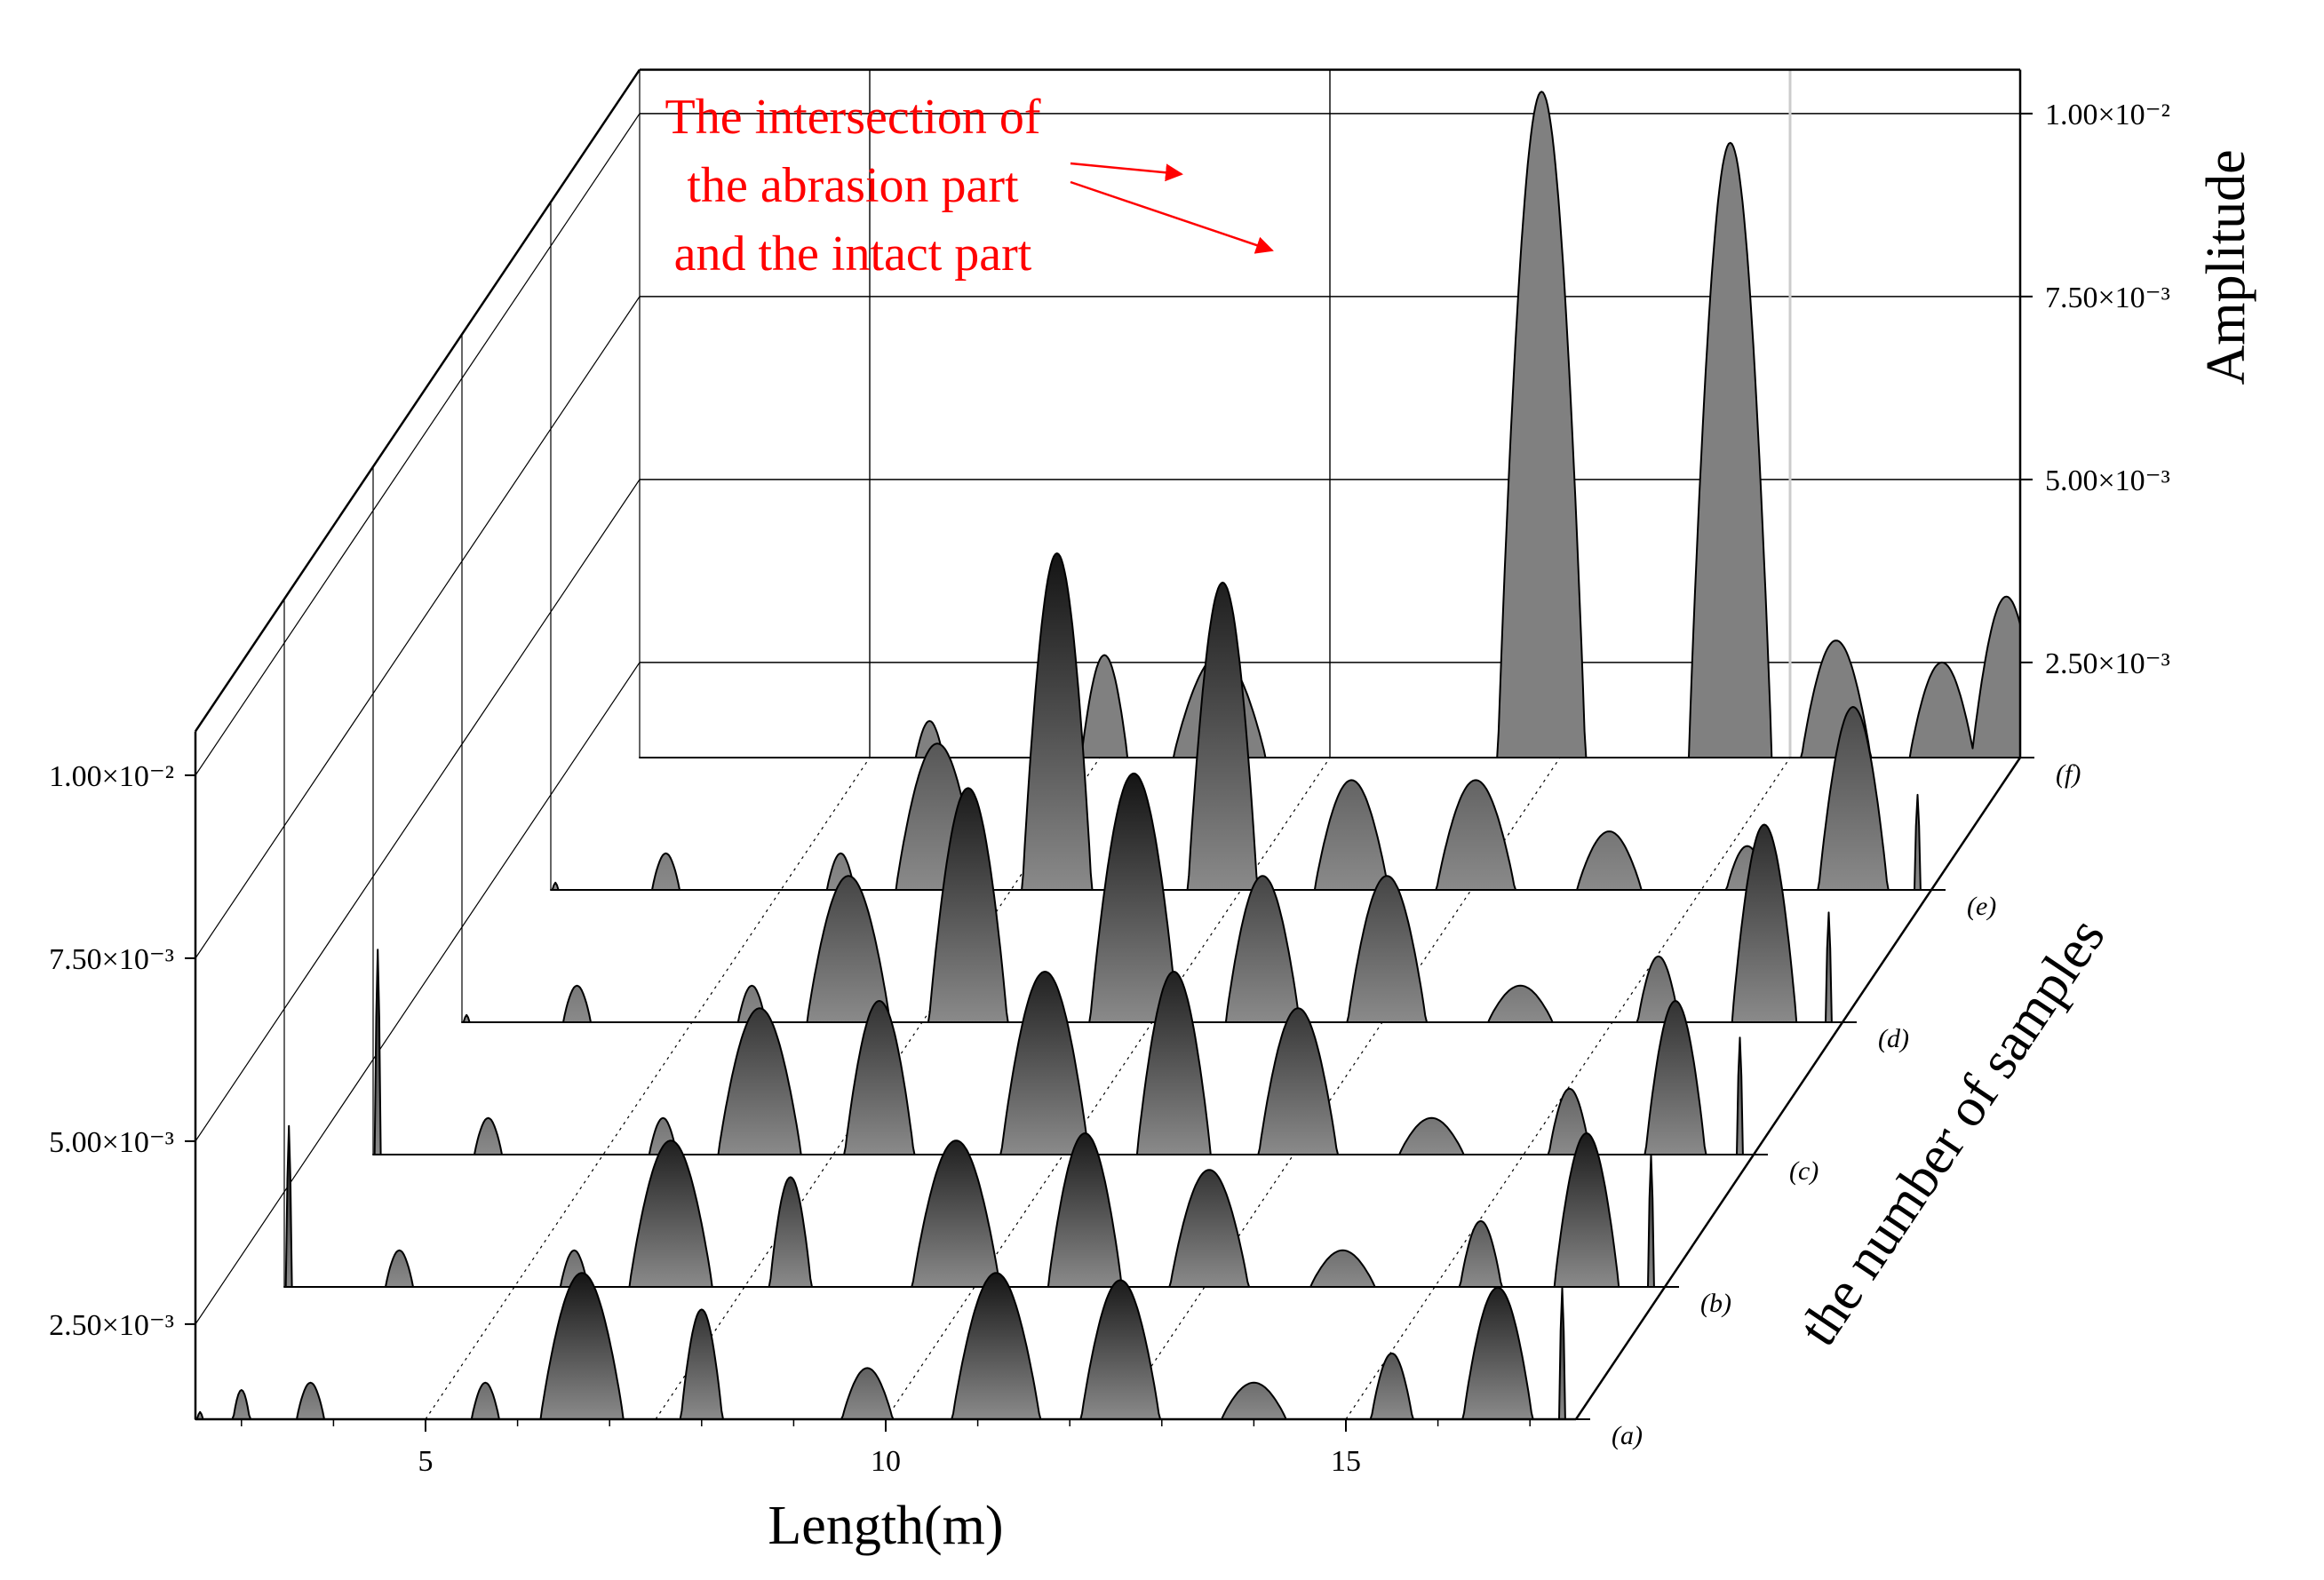 The image size is (2324, 1580). Describe the element at coordinates (1627, 1435) in the screenshot. I see `series-label: (a)` at that location.